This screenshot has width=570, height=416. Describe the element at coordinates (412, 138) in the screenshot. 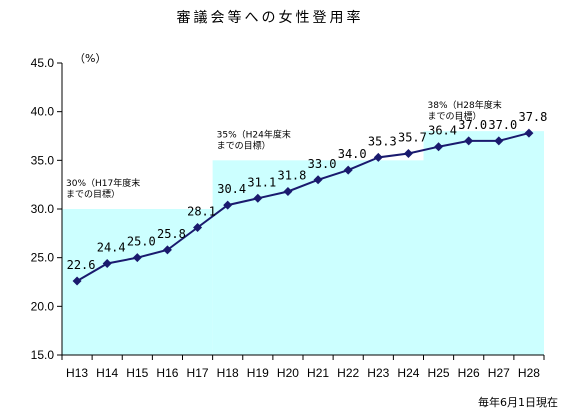

I see `data-label: 35.7` at that location.